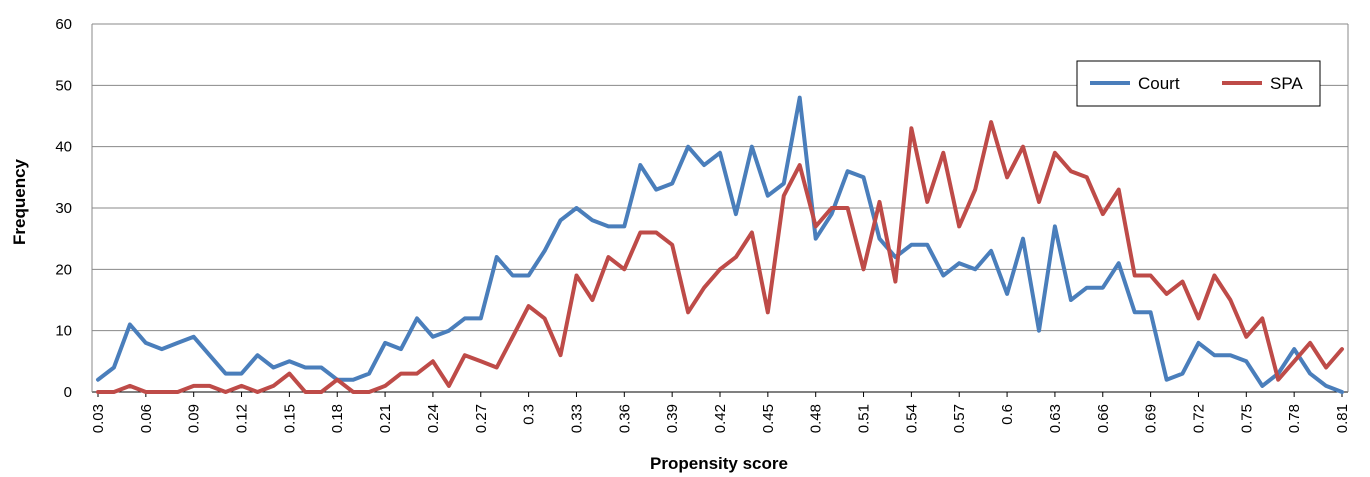 The width and height of the screenshot is (1370, 477). What do you see at coordinates (433, 418) in the screenshot?
I see `x-tick-label: 0.24` at bounding box center [433, 418].